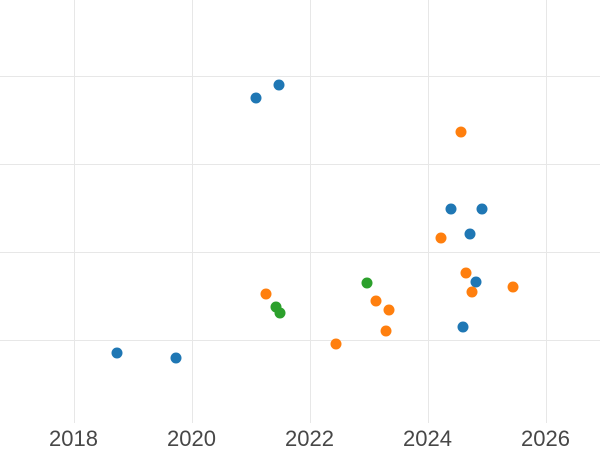 The height and width of the screenshot is (450, 600). What do you see at coordinates (73, 438) in the screenshot?
I see `x-tick-label: 2018` at bounding box center [73, 438].